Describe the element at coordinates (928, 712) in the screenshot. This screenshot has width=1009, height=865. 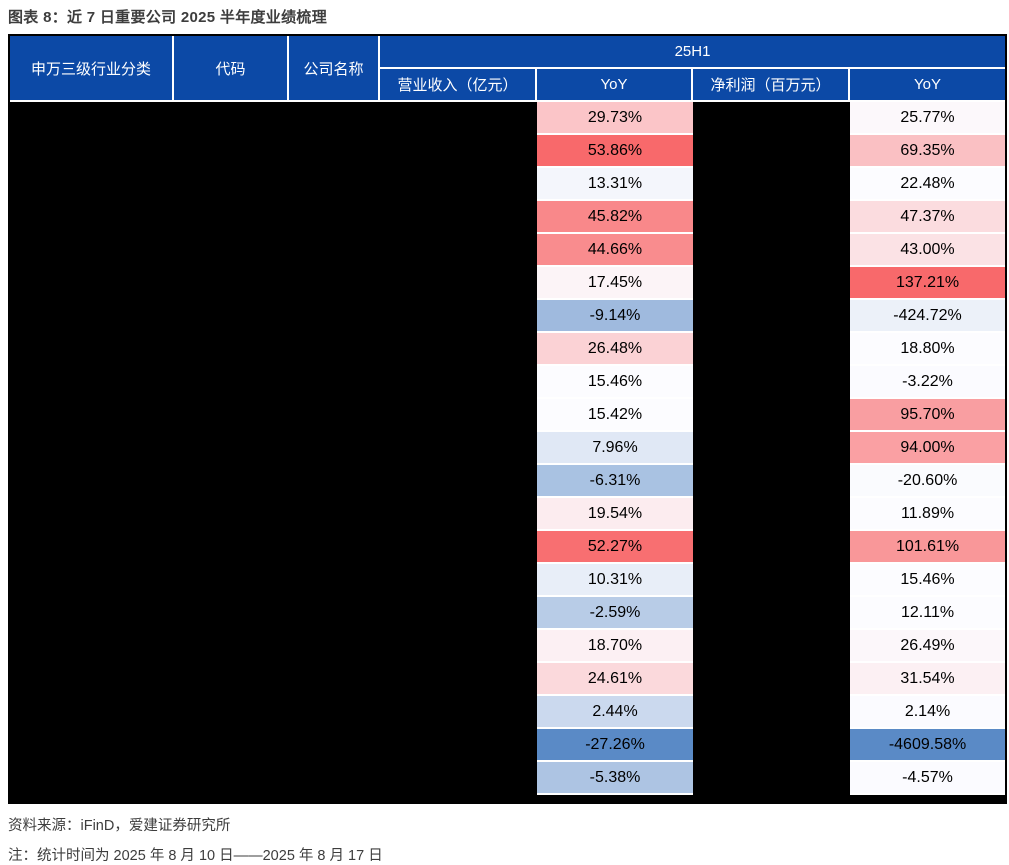
I see `profit_yoy-cell: 2.14%` at that location.